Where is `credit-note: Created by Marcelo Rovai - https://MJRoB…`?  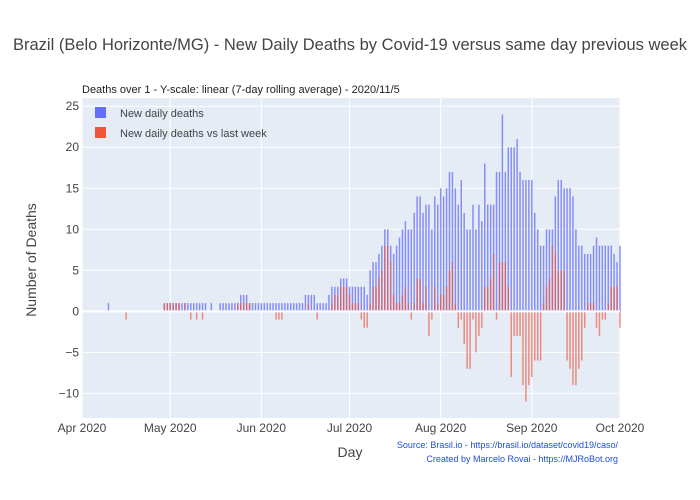 credit-note: Created by Marcelo Rovai - https://MJRoB… is located at coordinates (522, 459).